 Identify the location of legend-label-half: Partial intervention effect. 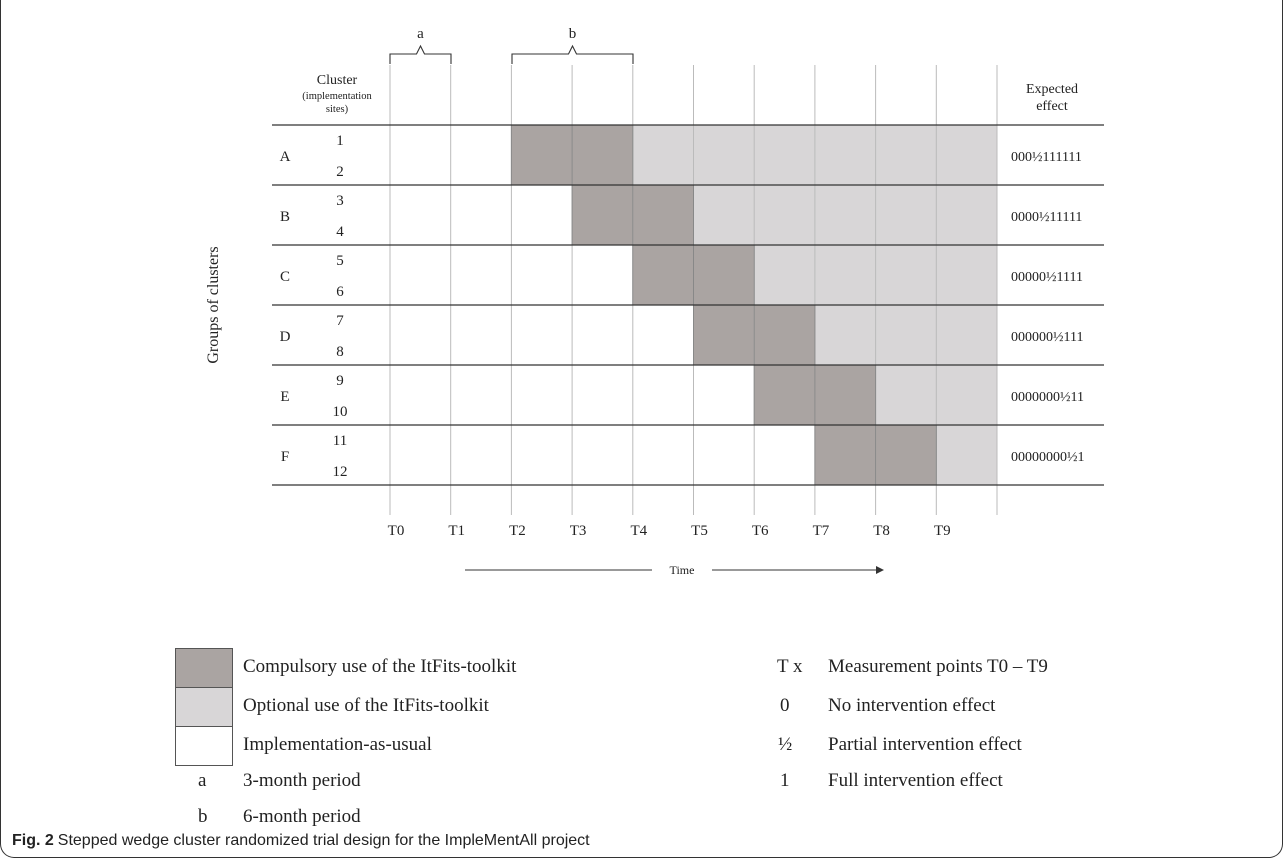
(925, 744).